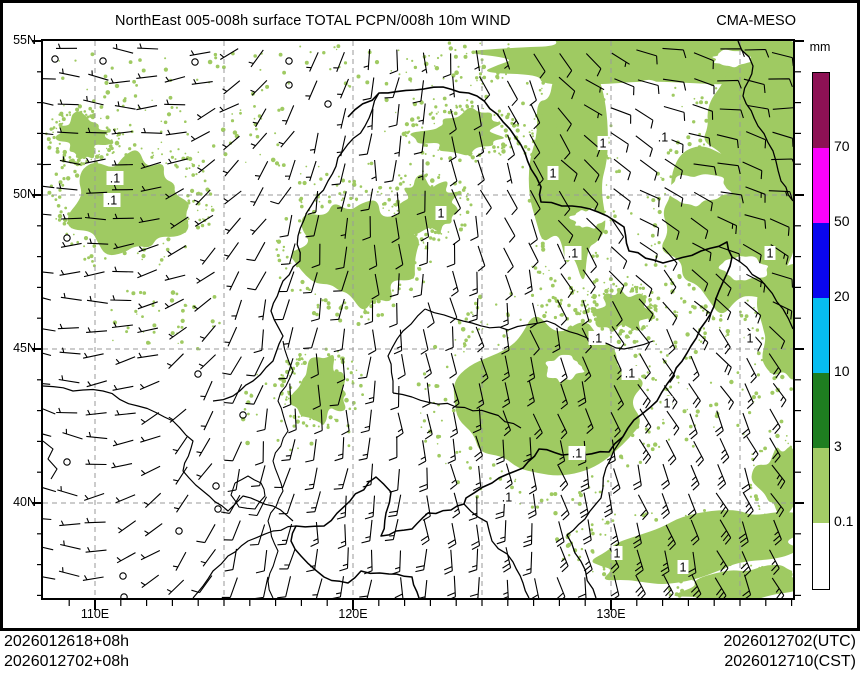 Image resolution: width=860 pixels, height=674 pixels. I want to click on lat-label-40n: 40N, so click(24, 502).